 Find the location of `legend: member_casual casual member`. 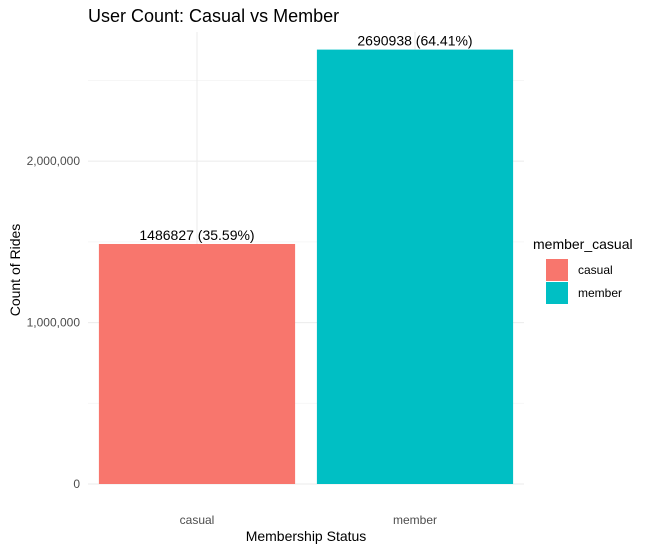

legend: member_casual casual member is located at coordinates (583, 270).